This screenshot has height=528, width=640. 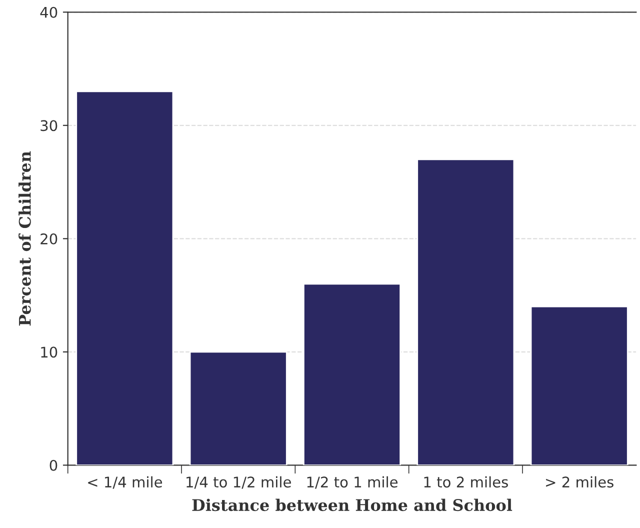 I want to click on y-axis-title: Percent of Children, so click(x=24, y=238).